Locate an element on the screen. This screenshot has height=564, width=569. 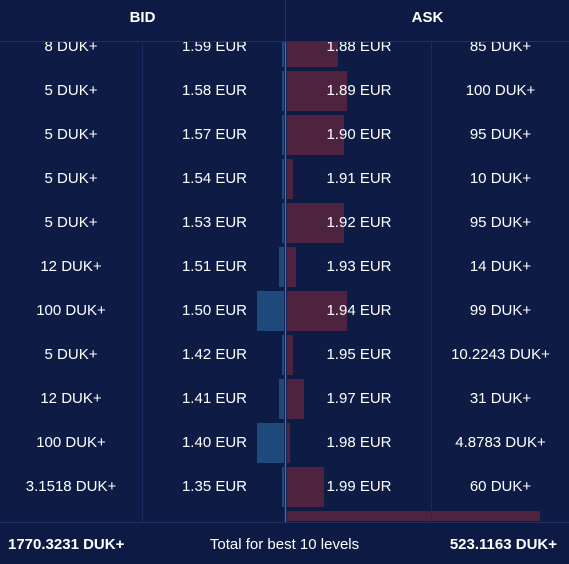
orderbook-row: 5 DUK+ 1.42 EUR 1.95 EUR 10.2243 DUK+ is located at coordinates (284, 355).